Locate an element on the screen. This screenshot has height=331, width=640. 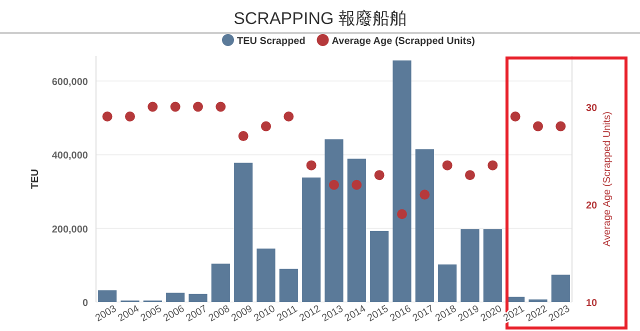
x-tick-label: 2013 is located at coordinates (333, 313).